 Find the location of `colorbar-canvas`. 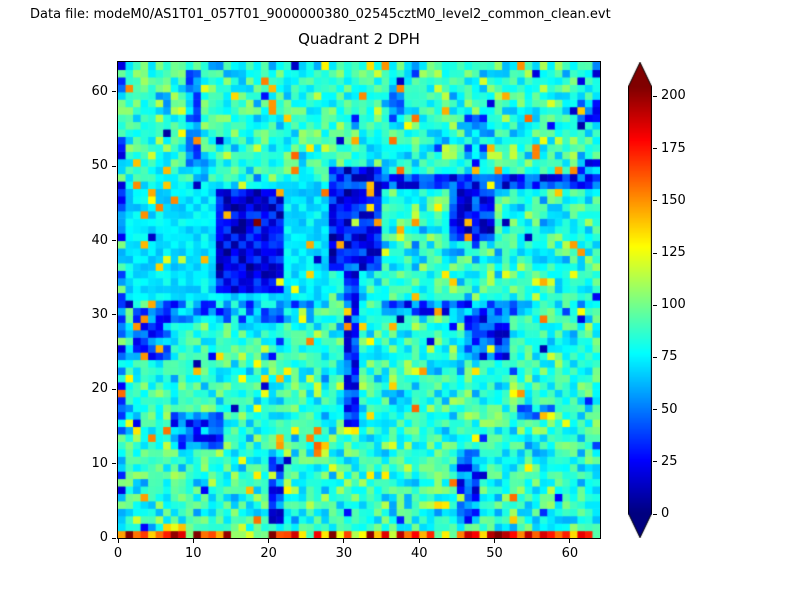

colorbar-canvas is located at coordinates (640, 300).